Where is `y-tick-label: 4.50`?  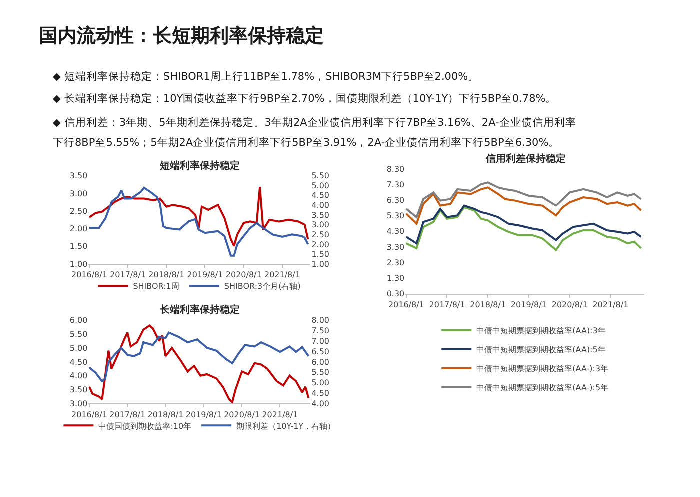 y-tick-label: 4.50 is located at coordinates (79, 362).